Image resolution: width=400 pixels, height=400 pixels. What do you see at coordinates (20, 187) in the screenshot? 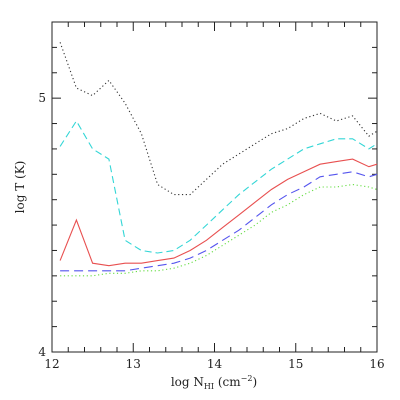
I see `y-axis-label: log T (K)` at bounding box center [20, 187].